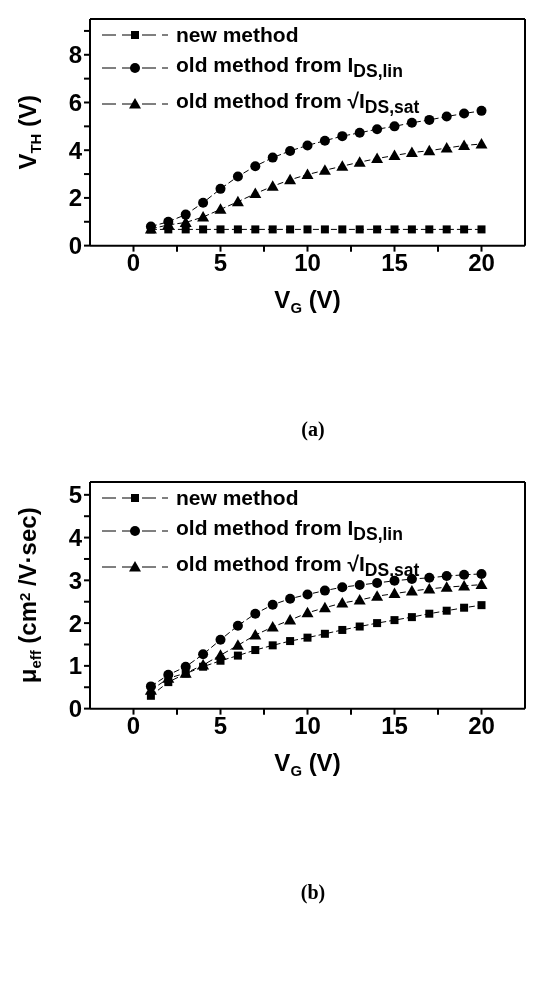  Describe the element at coordinates (313, 429) in the screenshot. I see `text: (a)` at that location.